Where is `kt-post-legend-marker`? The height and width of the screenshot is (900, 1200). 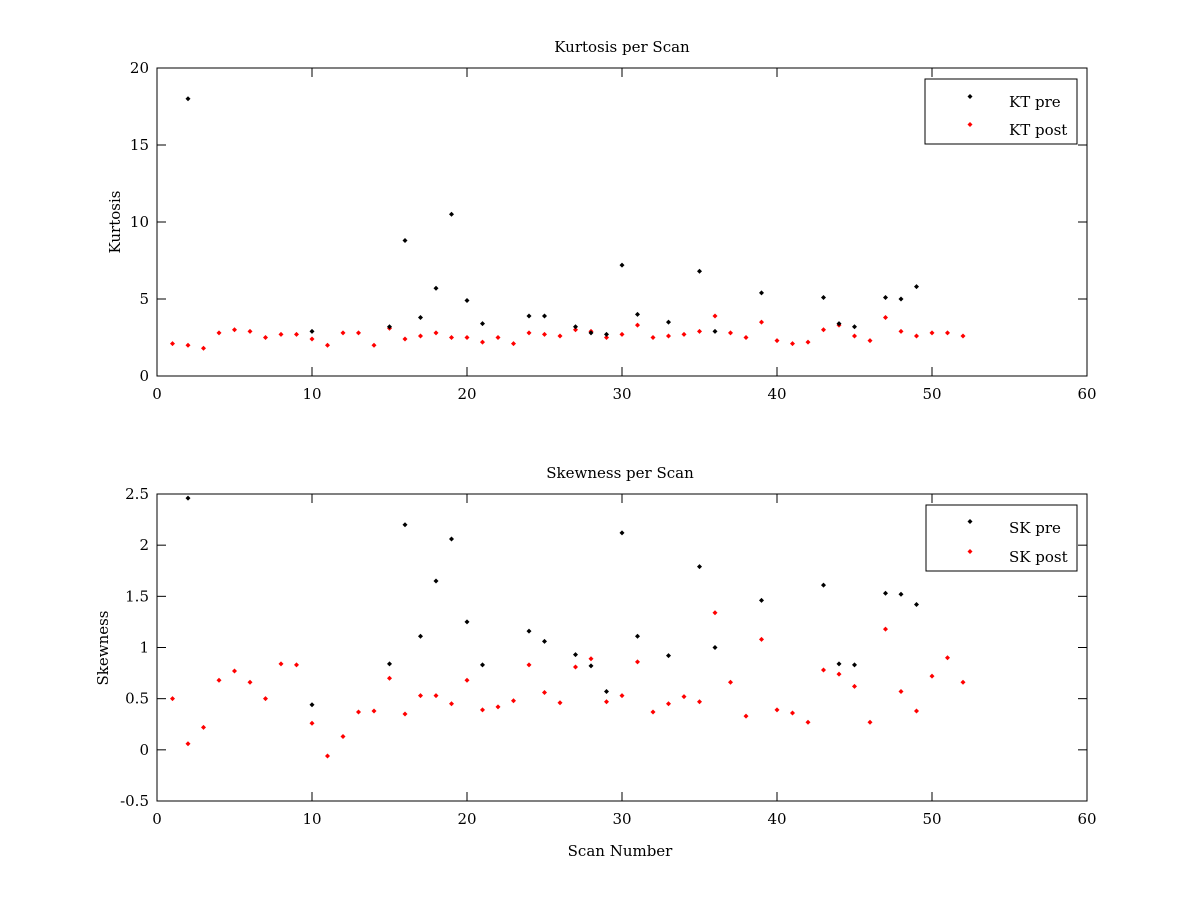
kt-post-legend-marker is located at coordinates (970, 124).